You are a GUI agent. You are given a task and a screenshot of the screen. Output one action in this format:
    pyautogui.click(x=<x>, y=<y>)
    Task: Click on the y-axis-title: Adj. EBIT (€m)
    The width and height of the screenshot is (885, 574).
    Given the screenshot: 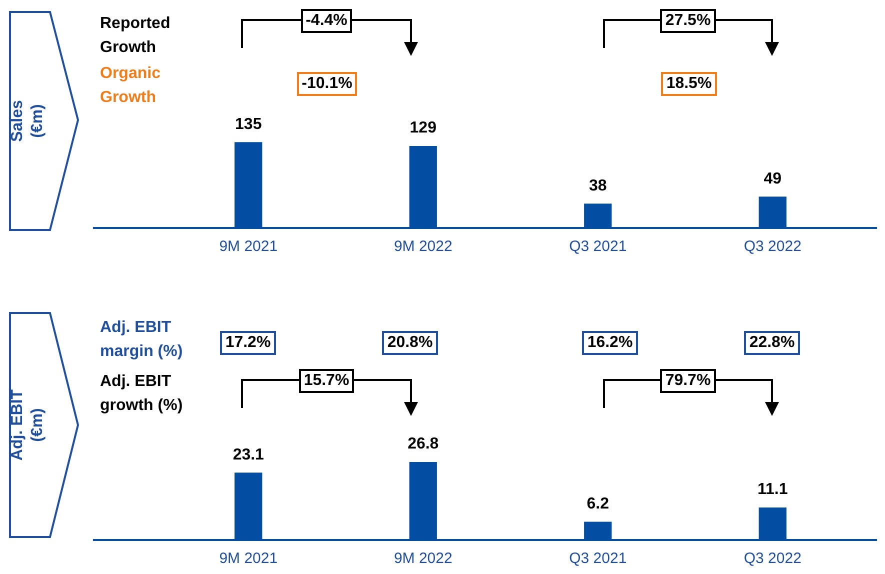 What is the action you would take?
    pyautogui.click(x=27, y=425)
    